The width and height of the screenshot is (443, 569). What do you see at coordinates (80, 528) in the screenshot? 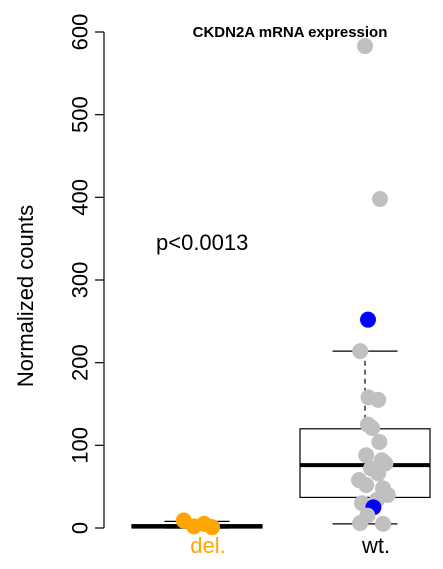
I see `y-tick-label: 0` at bounding box center [80, 528].